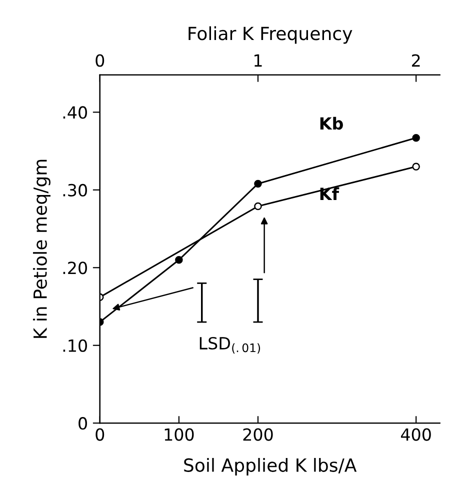 The height and width of the screenshot is (496, 452). I want to click on x-tick-label: 200, so click(258, 434).